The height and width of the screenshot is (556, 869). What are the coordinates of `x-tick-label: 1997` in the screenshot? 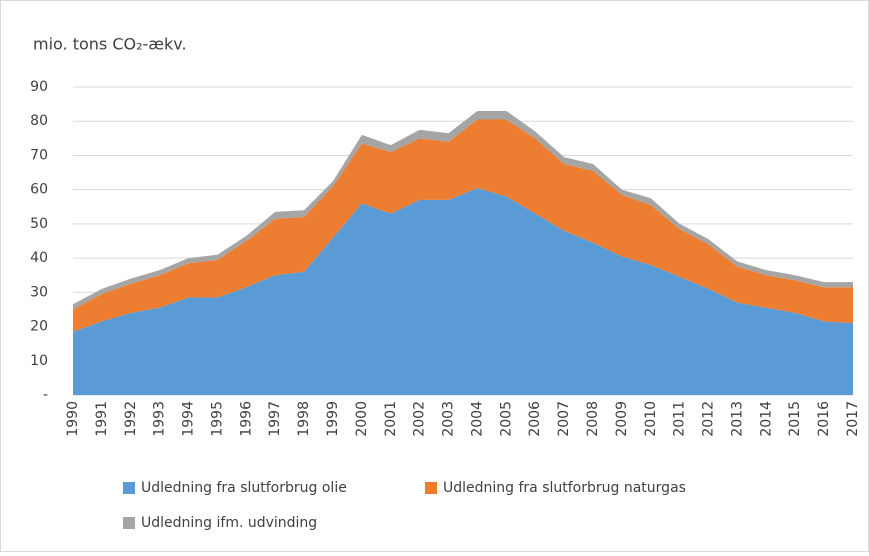 It's located at (275, 419).